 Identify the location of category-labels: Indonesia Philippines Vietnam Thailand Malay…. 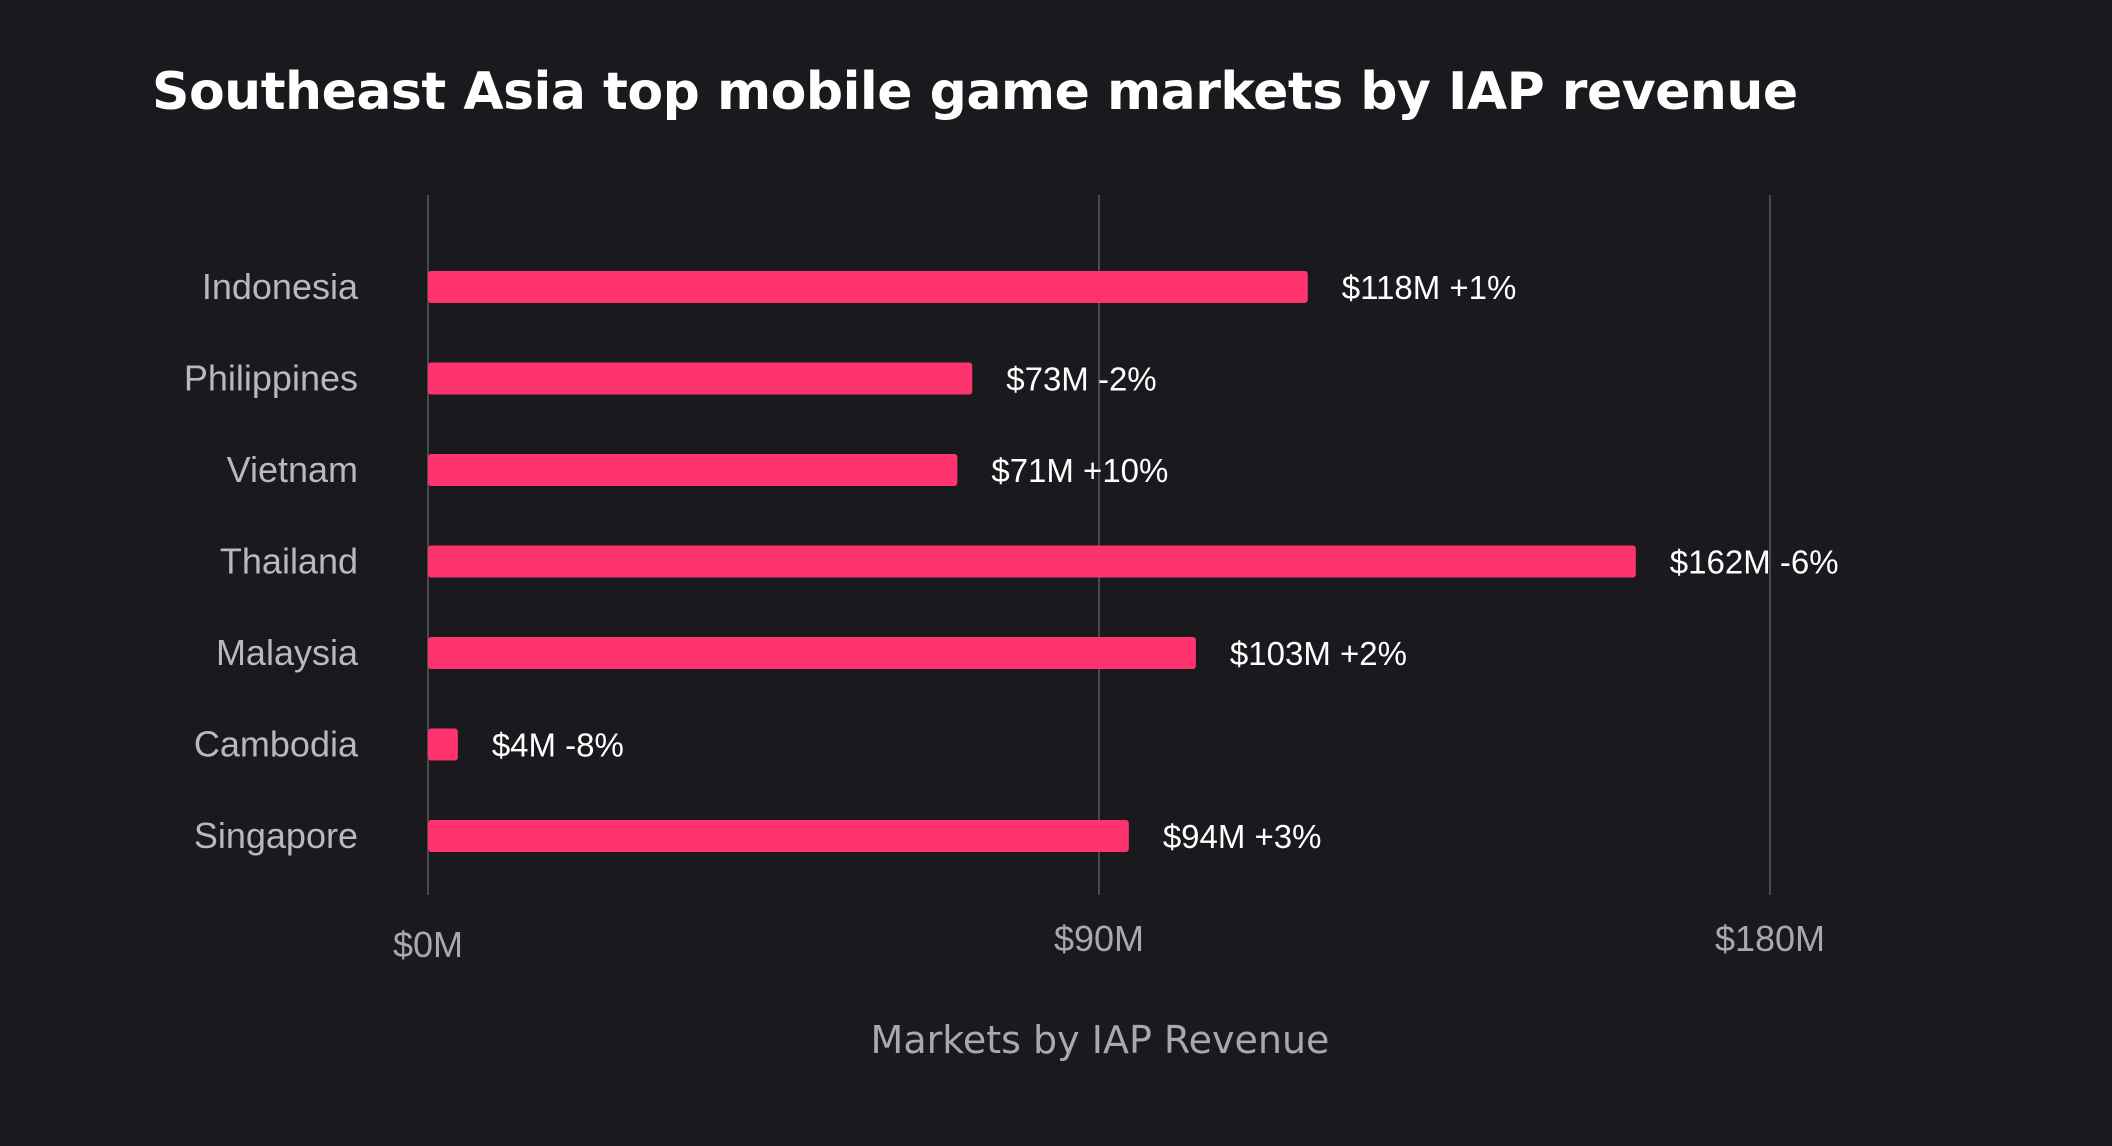
(271, 561).